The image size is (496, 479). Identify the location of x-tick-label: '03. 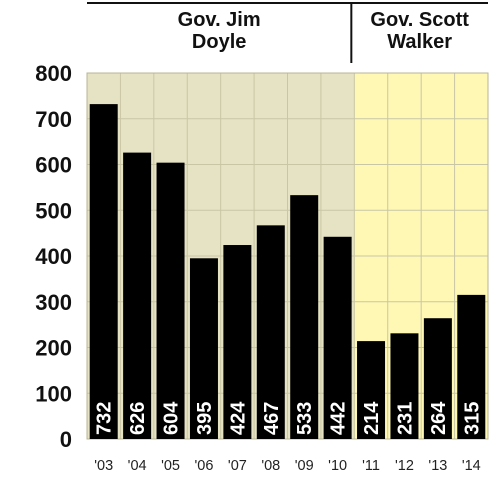
(103, 466).